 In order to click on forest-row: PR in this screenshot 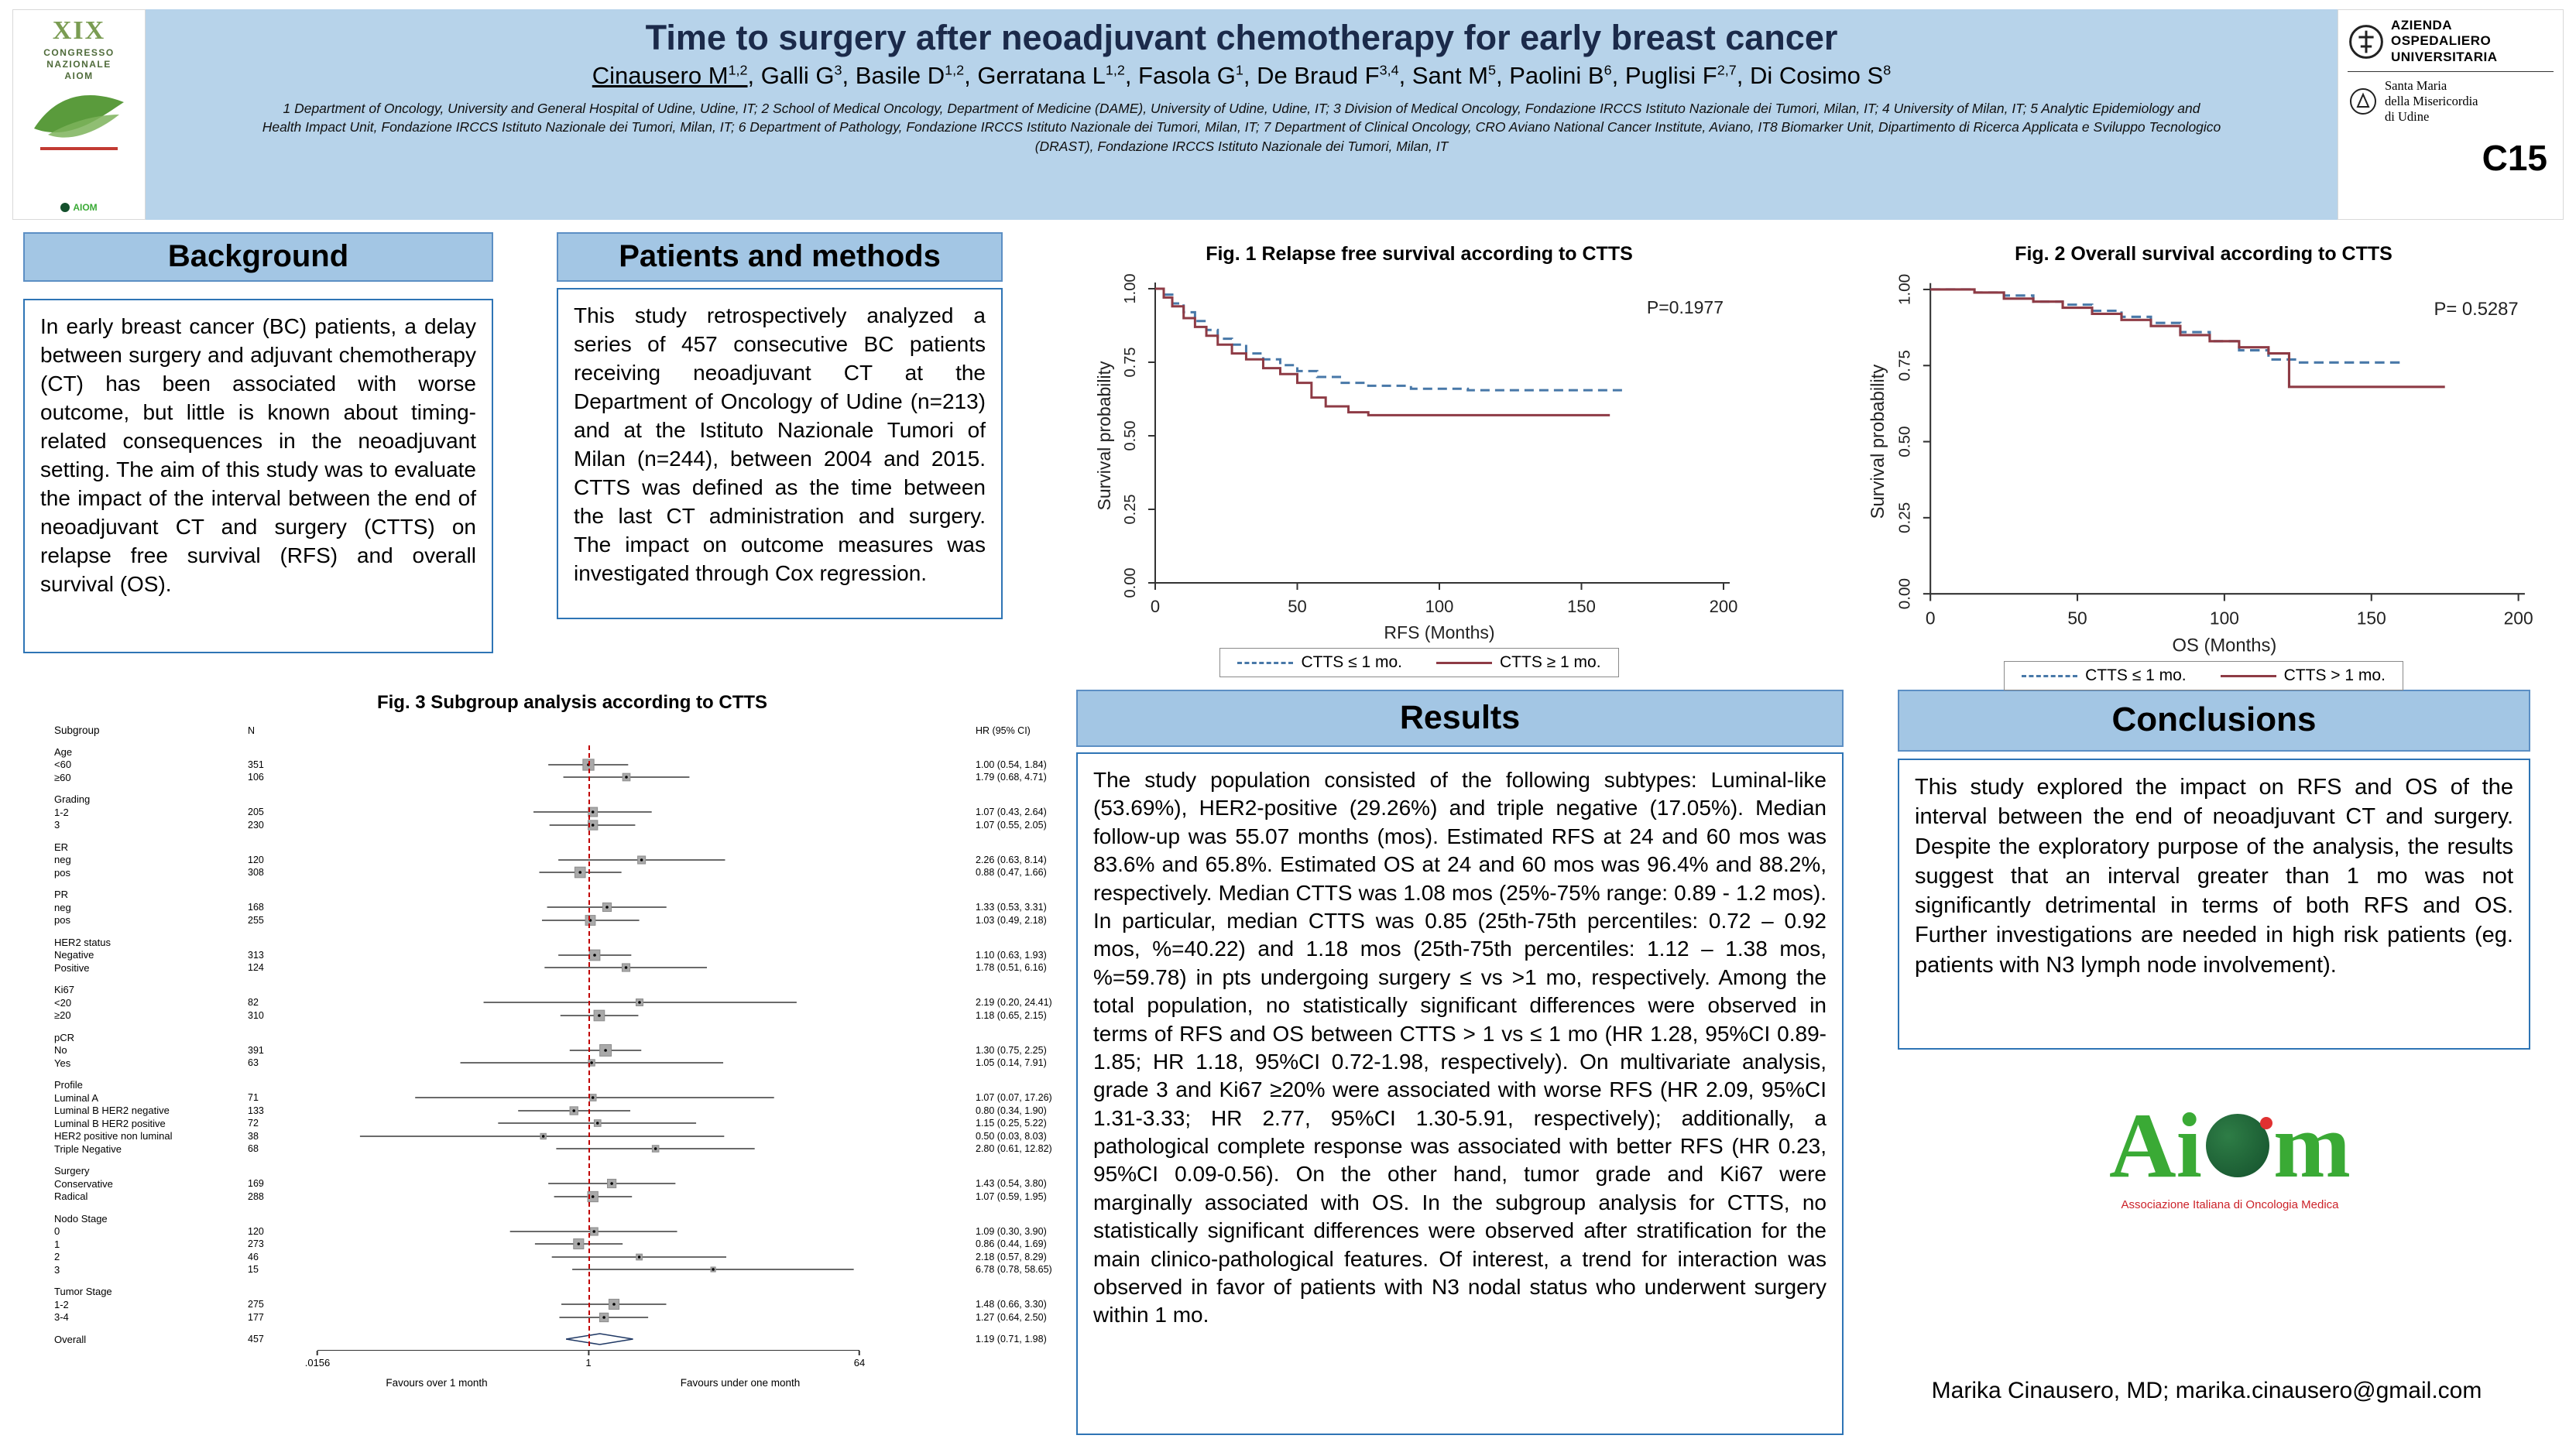, I will do `click(572, 896)`.